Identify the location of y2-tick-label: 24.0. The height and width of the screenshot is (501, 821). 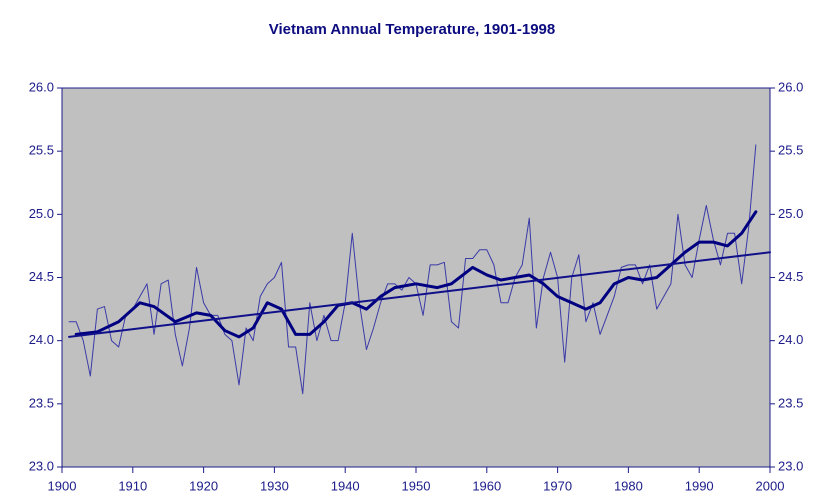
(790, 339).